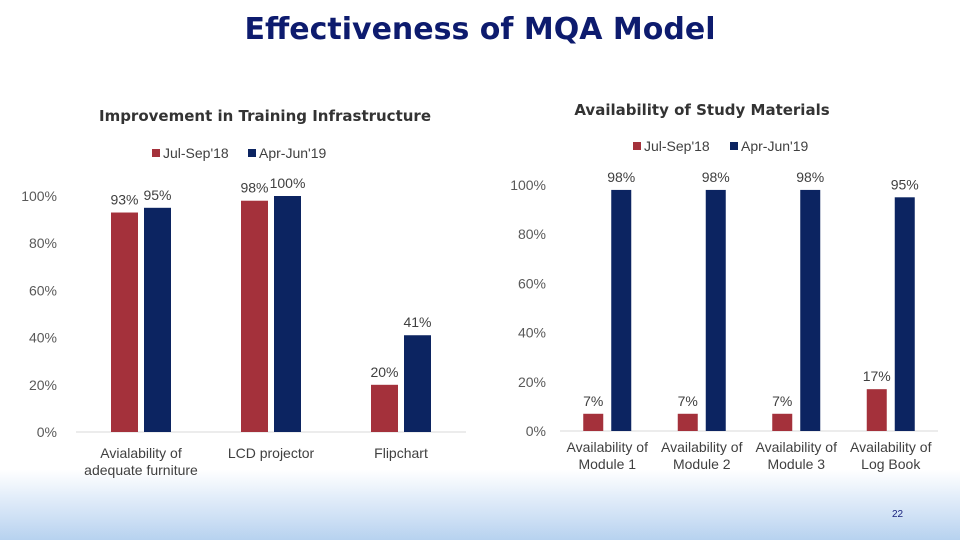 The image size is (960, 540). What do you see at coordinates (608, 447) in the screenshot?
I see `c2-category-0-line-0: Availability of` at bounding box center [608, 447].